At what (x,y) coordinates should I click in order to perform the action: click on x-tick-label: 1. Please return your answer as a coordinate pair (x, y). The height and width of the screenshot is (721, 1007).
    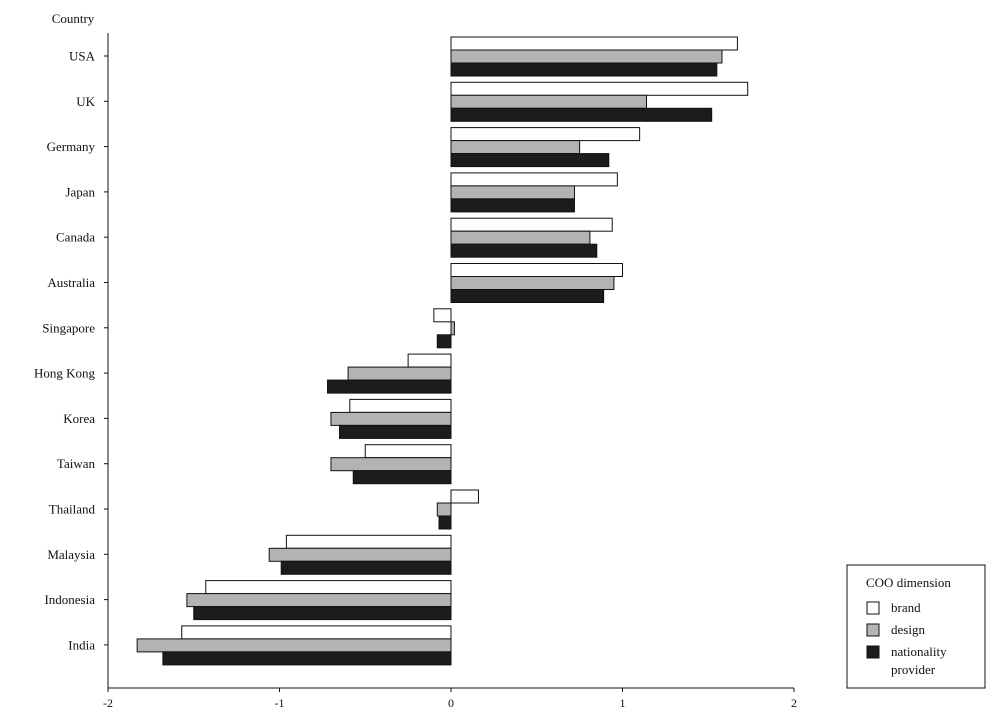
    Looking at the image, I should click on (623, 703).